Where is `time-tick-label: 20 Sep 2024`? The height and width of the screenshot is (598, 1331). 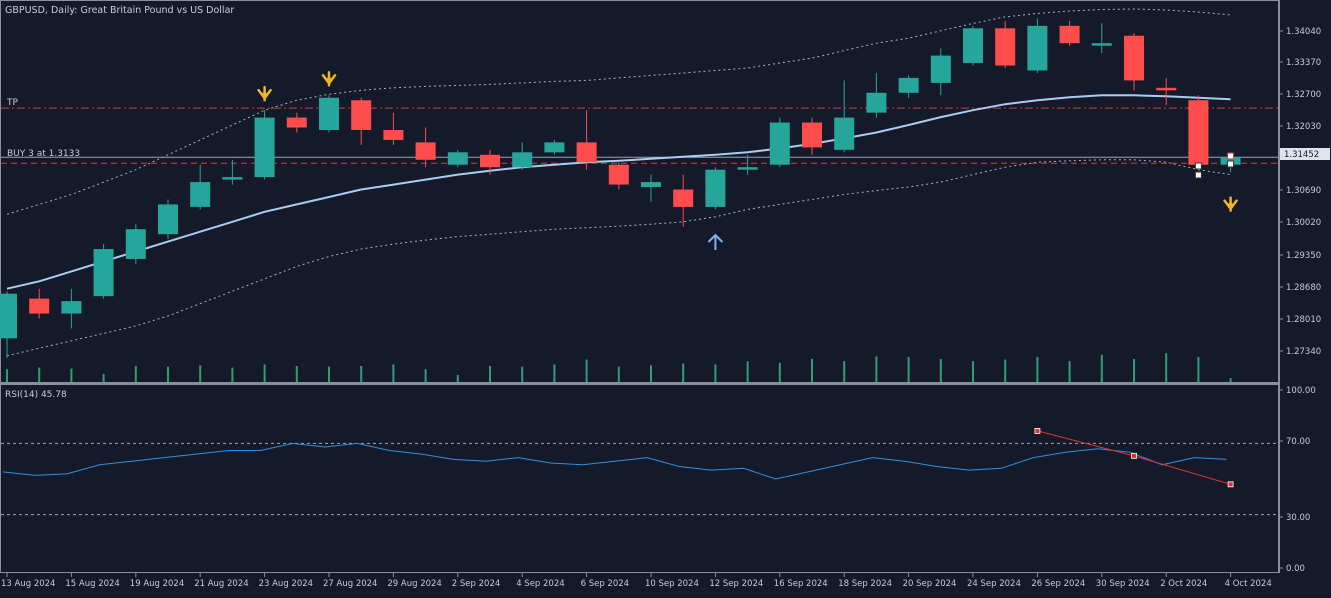
time-tick-label: 20 Sep 2024 is located at coordinates (930, 584).